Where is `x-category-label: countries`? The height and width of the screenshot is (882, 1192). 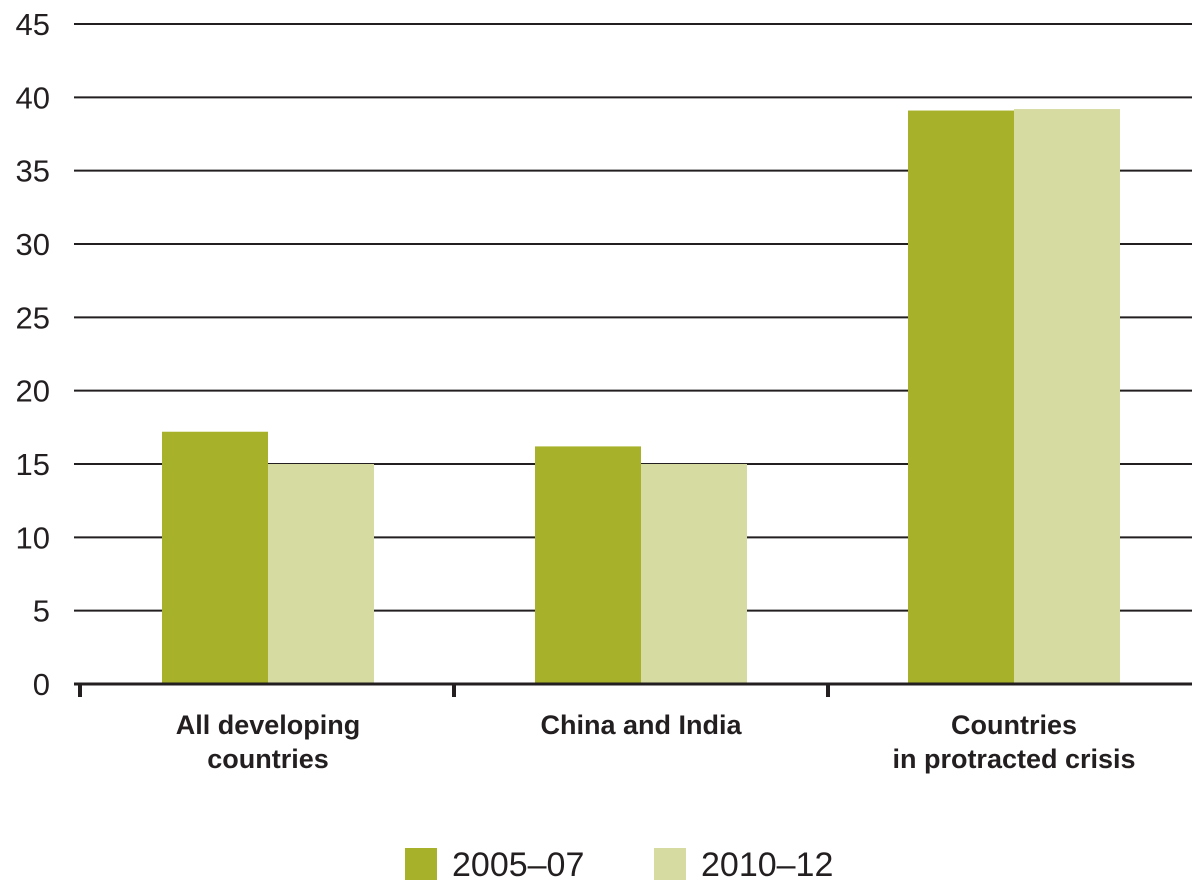
x-category-label: countries is located at coordinates (268, 759).